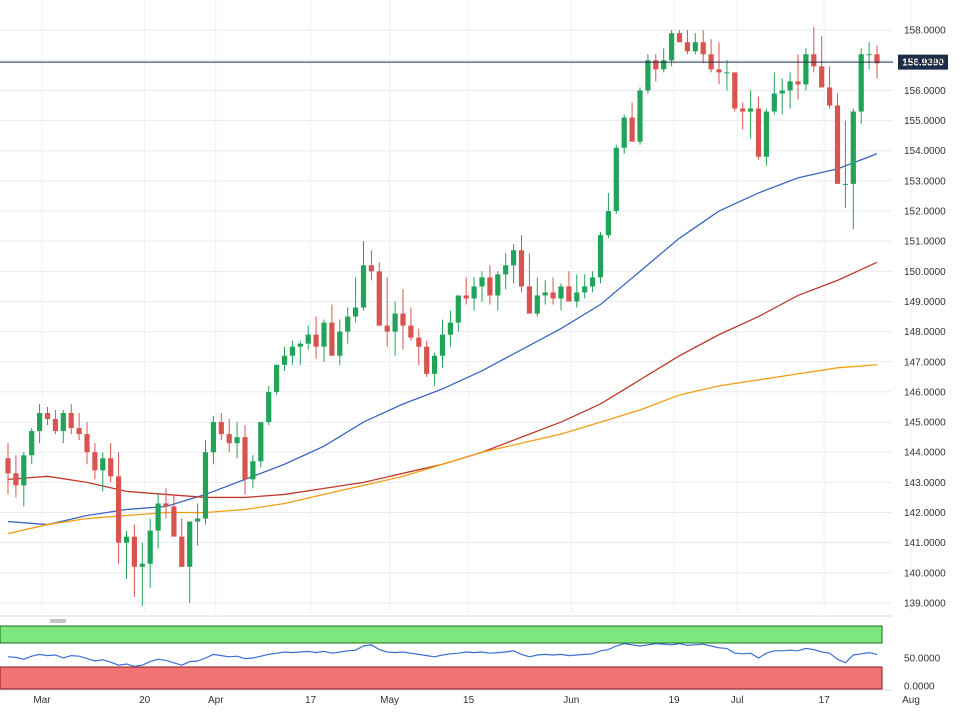  I want to click on oscillator-axis: 50.0000 0.0000, so click(922, 673).